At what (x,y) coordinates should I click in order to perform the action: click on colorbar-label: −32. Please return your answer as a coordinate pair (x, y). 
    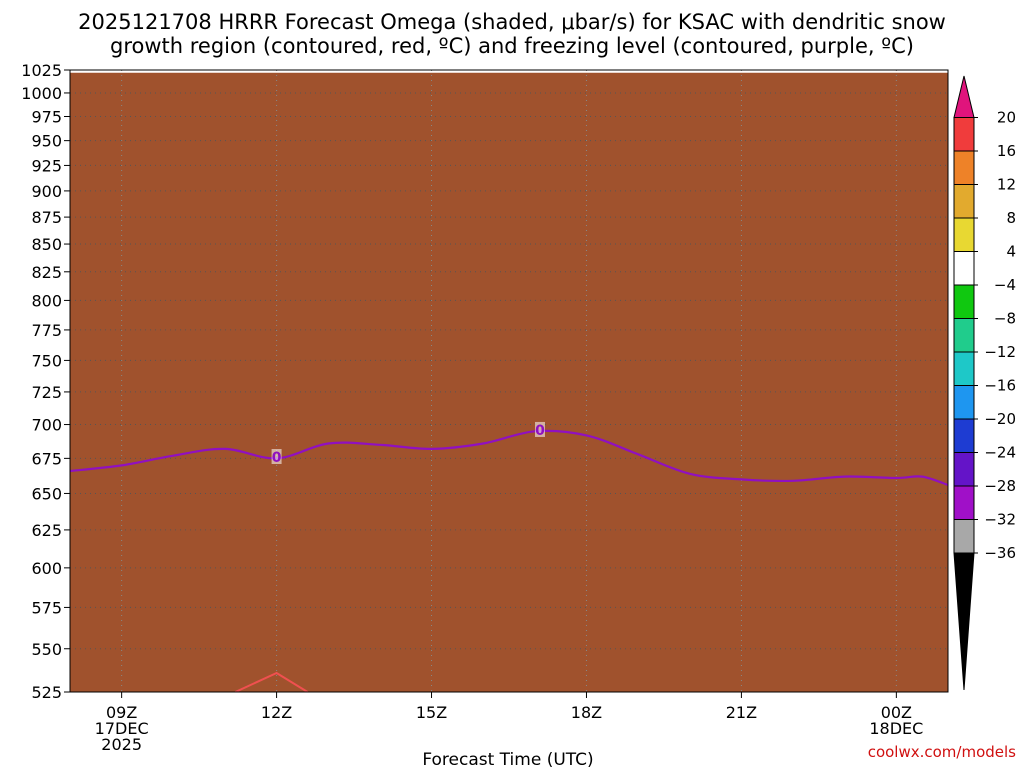
    Looking at the image, I should click on (1000, 520).